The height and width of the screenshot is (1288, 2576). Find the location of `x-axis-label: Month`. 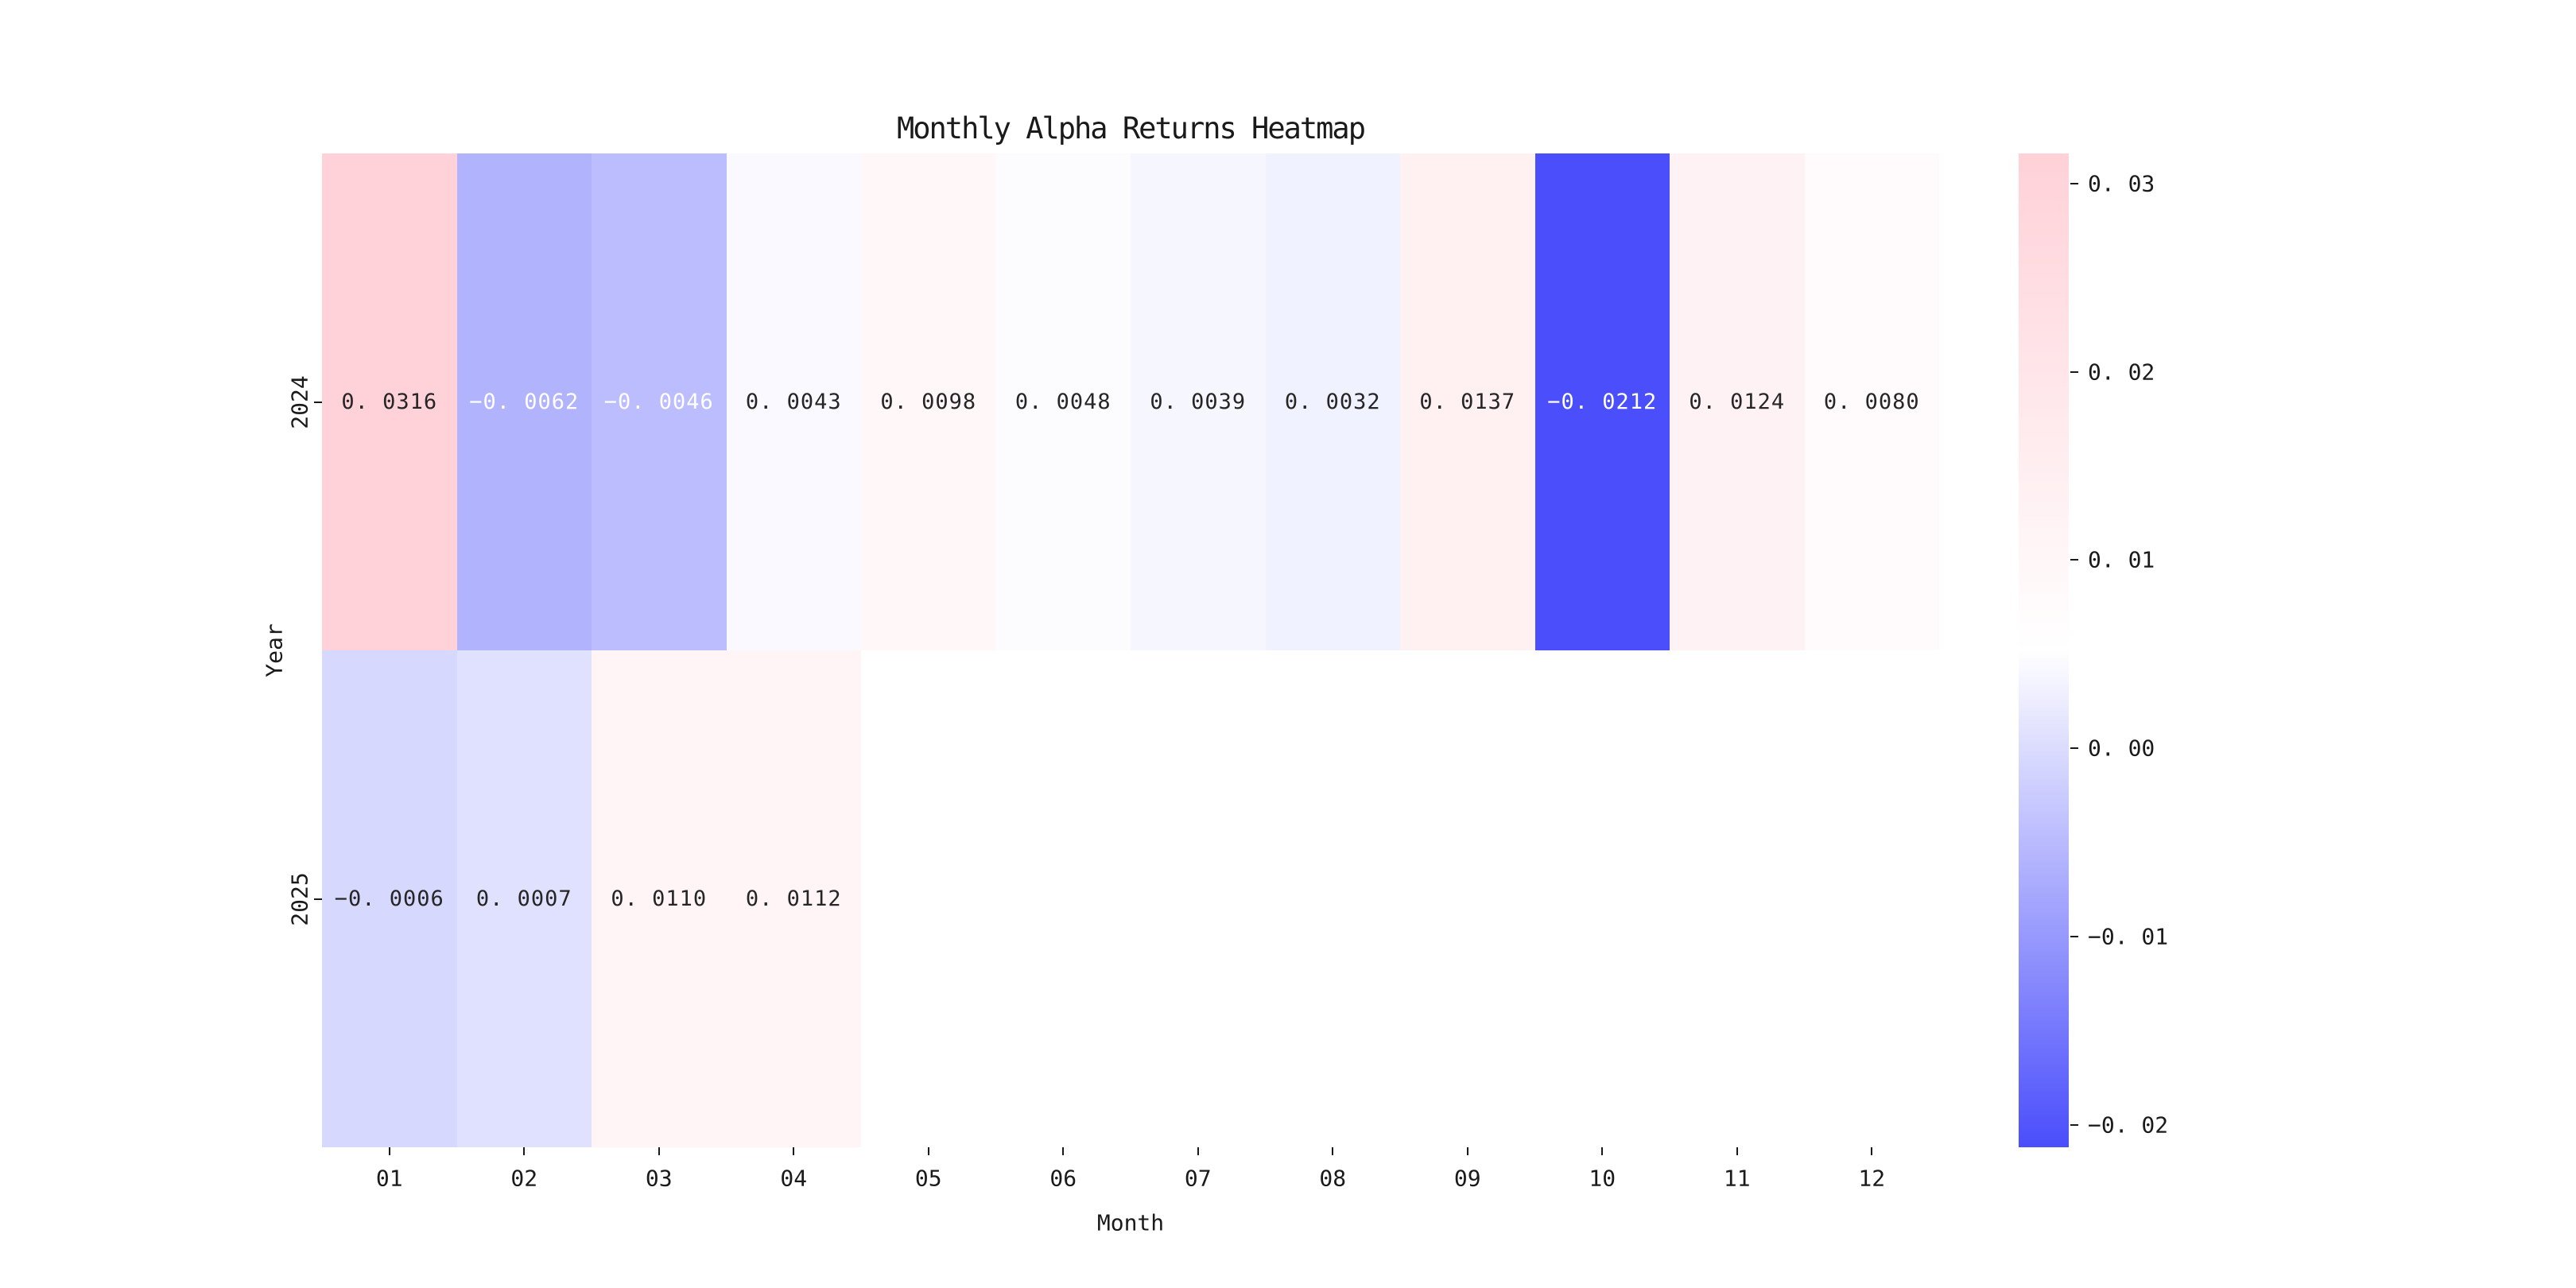

x-axis-label: Month is located at coordinates (1130, 1222).